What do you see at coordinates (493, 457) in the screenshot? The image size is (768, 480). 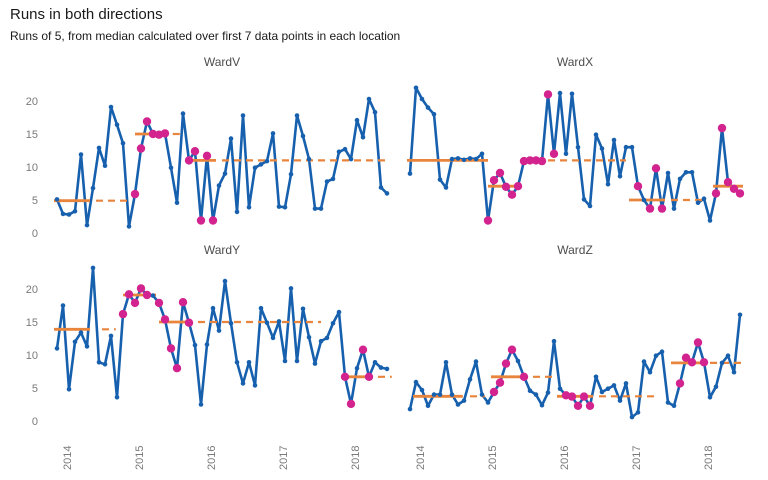 I see `x-axis-tick-label: 2015` at bounding box center [493, 457].